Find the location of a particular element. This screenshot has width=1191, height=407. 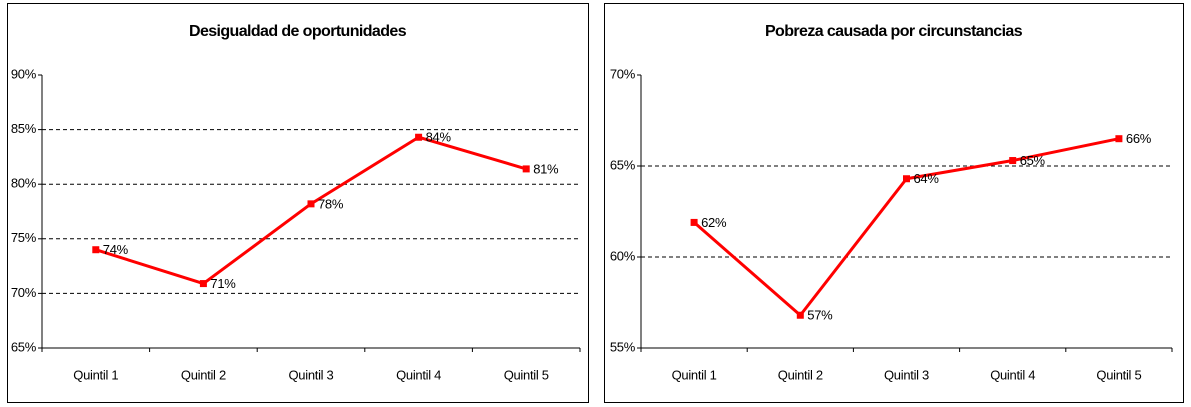

data-label: 64% is located at coordinates (927, 178).